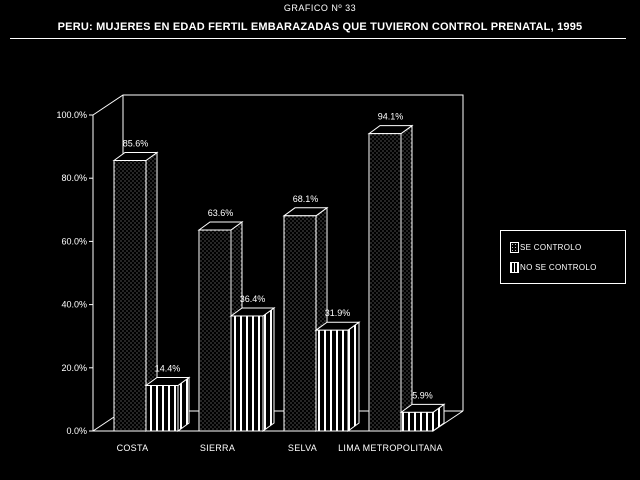 Image resolution: width=640 pixels, height=480 pixels. Describe the element at coordinates (318, 38) in the screenshot. I see `title-divider` at that location.